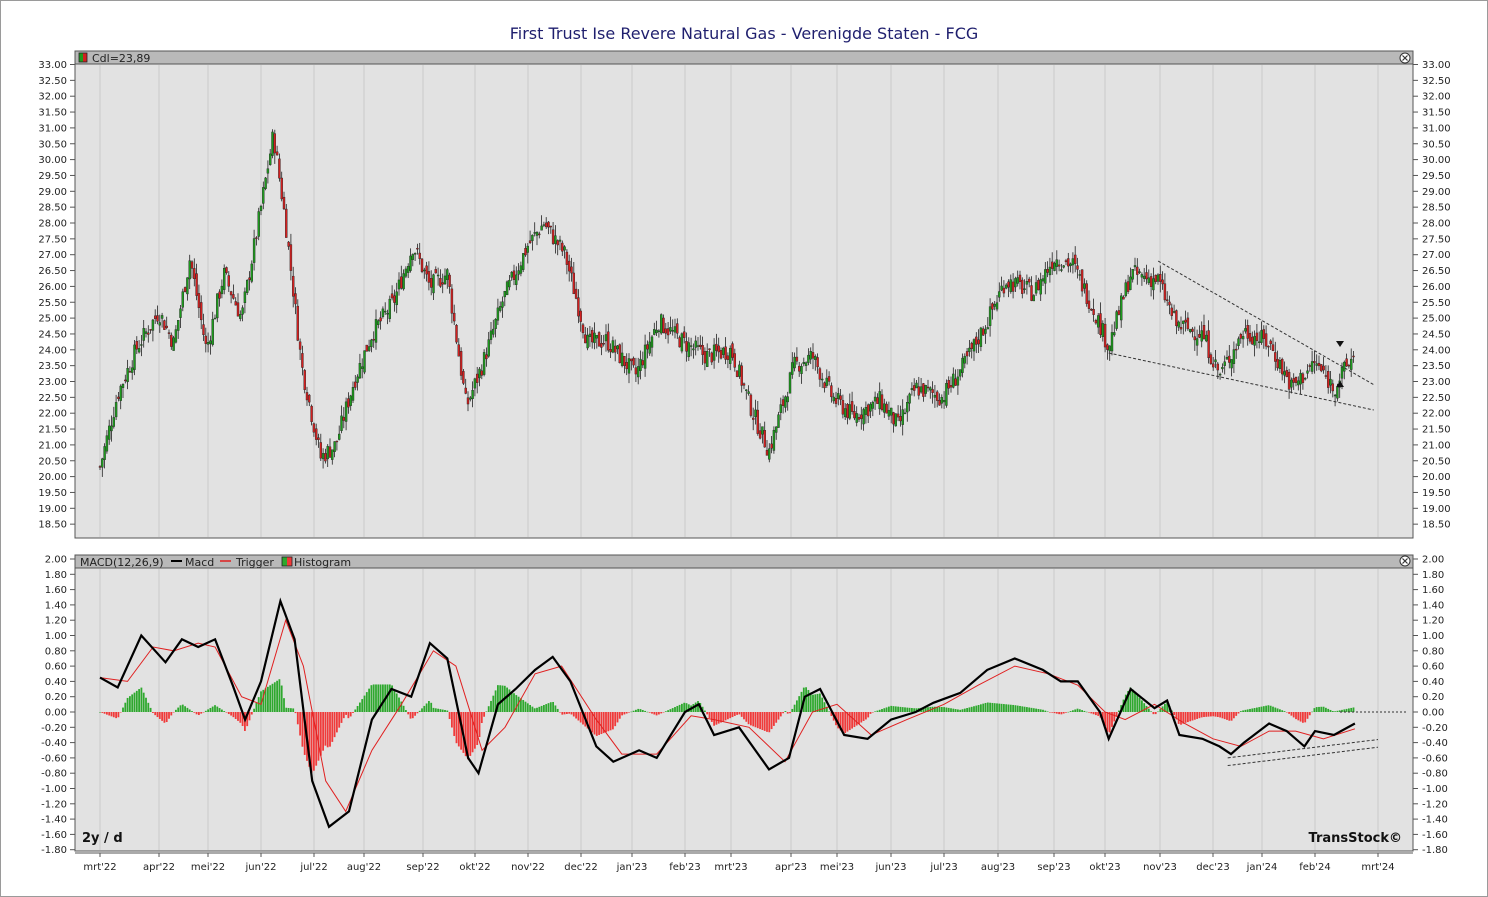  What do you see at coordinates (52, 430) in the screenshot?
I see `price-y-tick-label: 21.50` at bounding box center [52, 430].